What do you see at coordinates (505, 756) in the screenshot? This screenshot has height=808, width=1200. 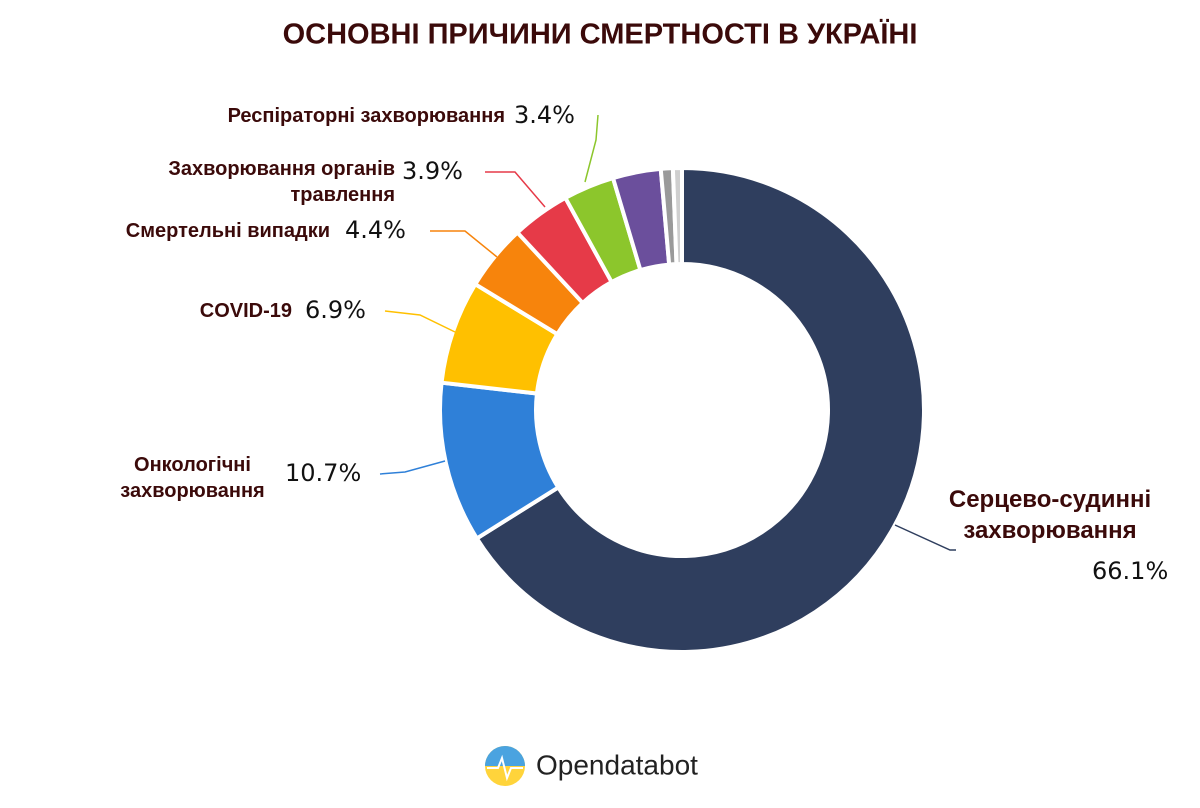 I see `logo-icon-top` at bounding box center [505, 756].